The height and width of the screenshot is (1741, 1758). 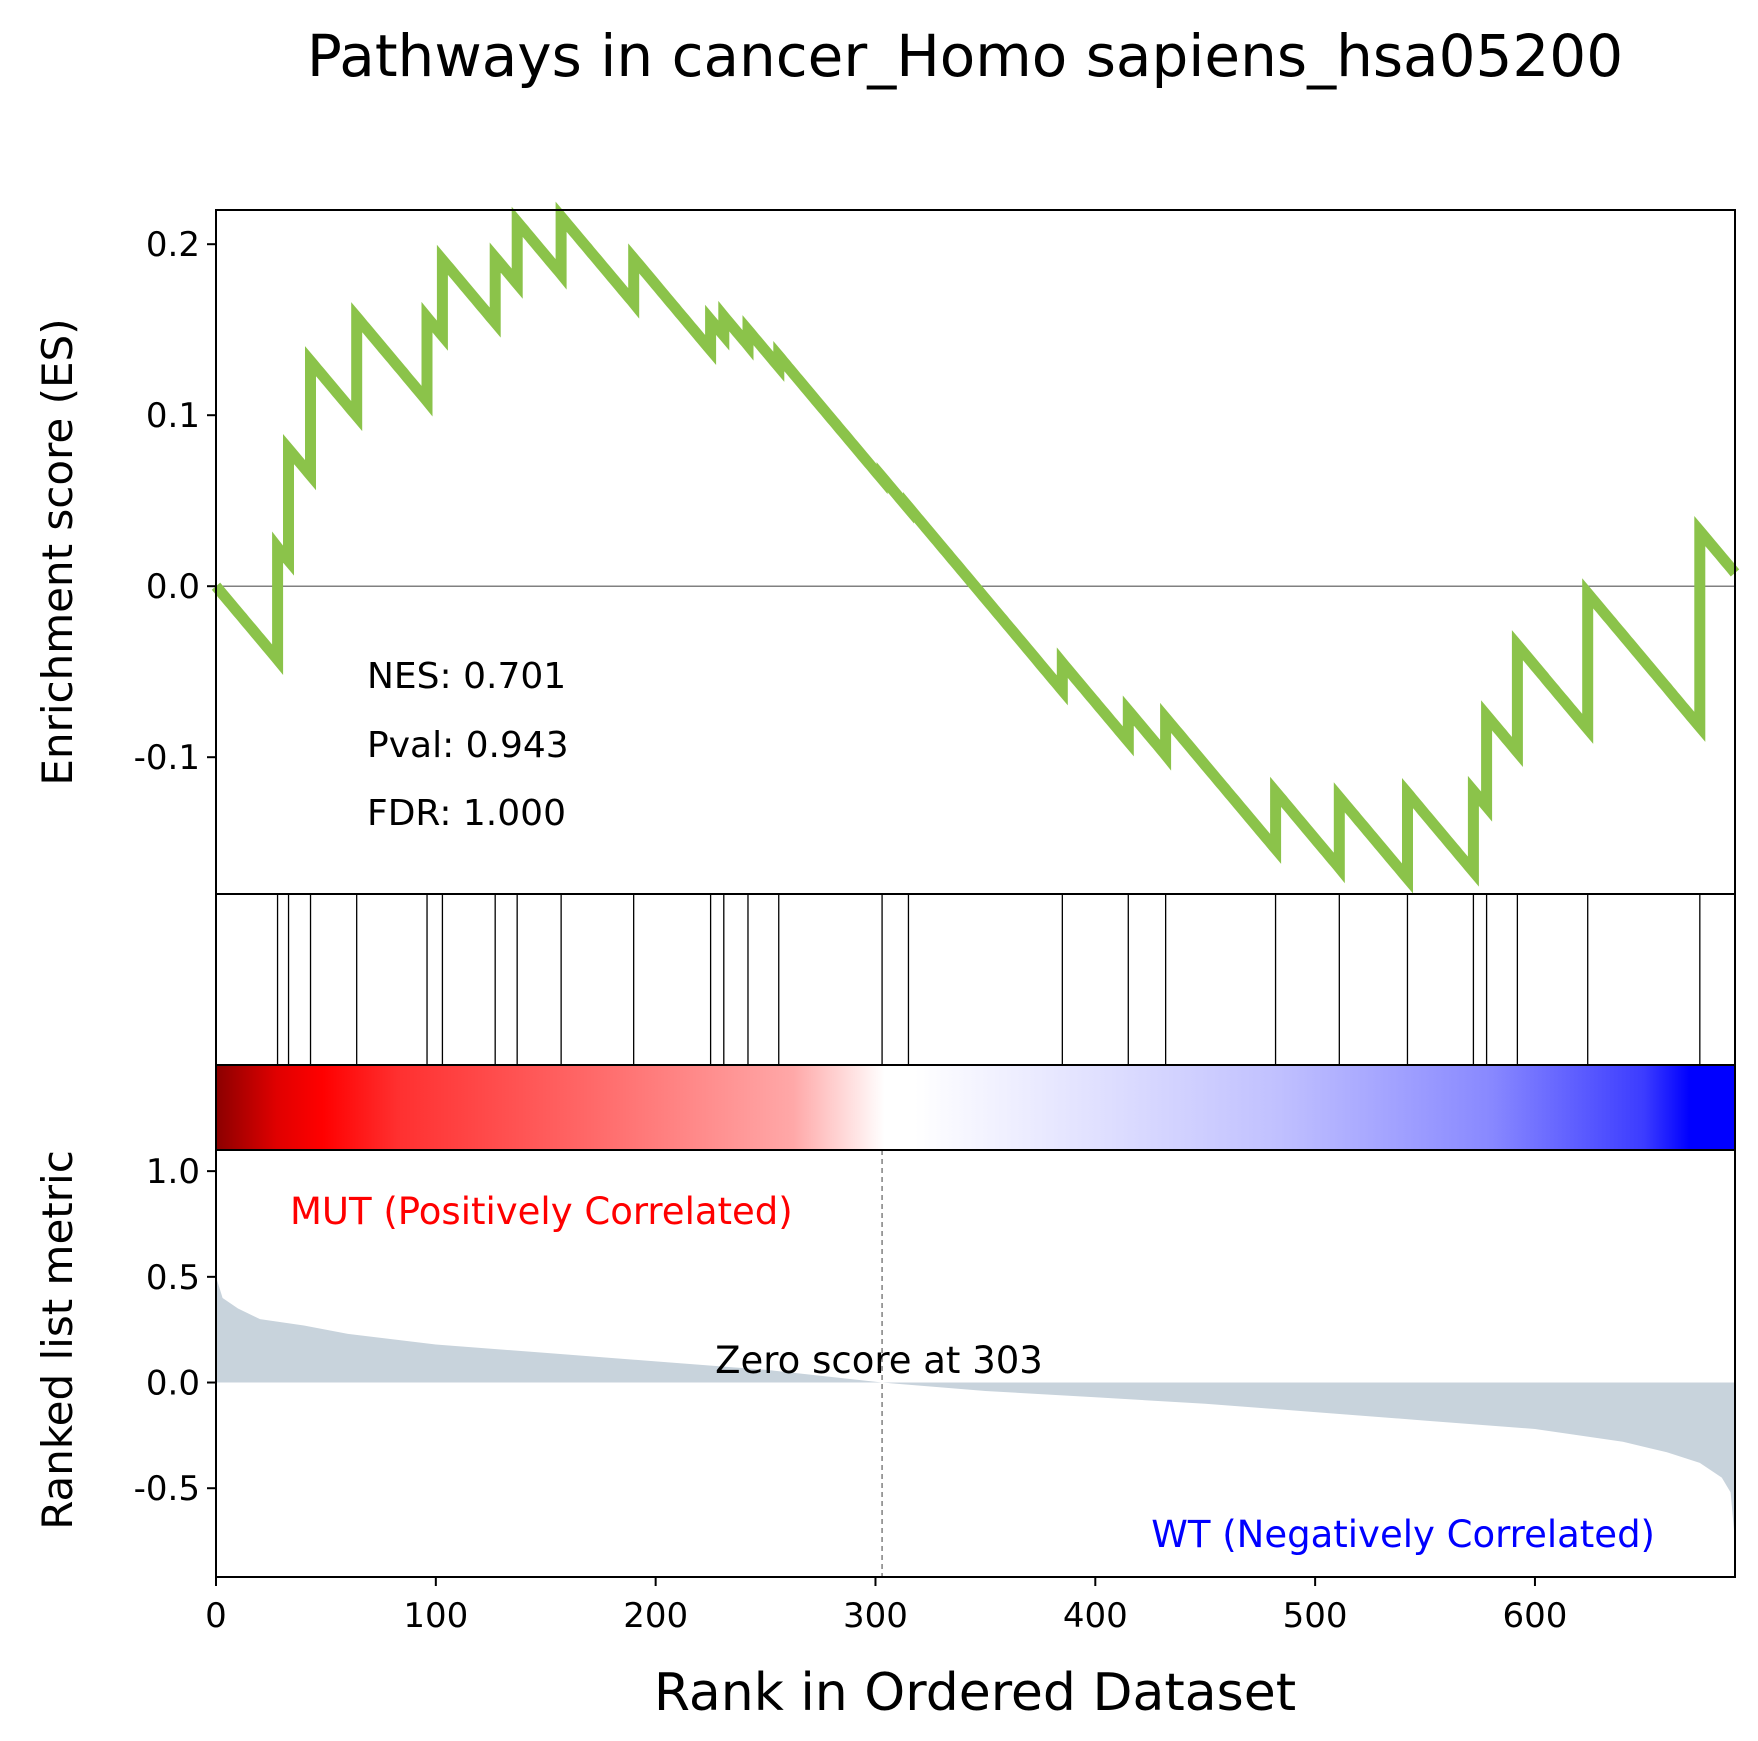 I want to click on x-tick-label: 300, so click(x=875, y=1616).